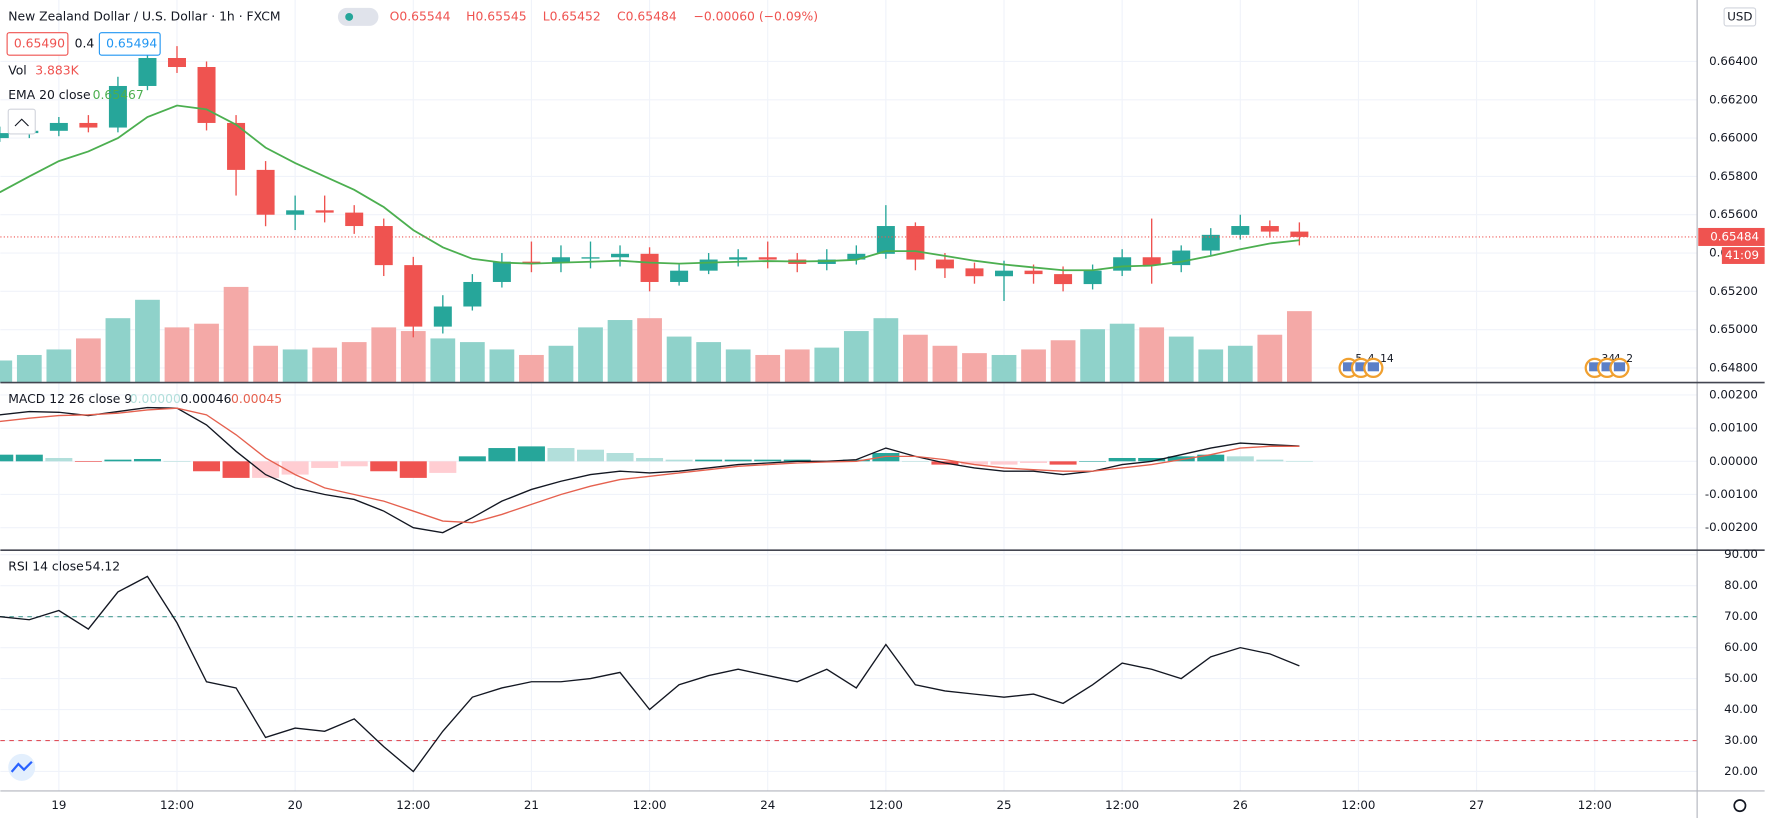 This screenshot has width=1765, height=818. Describe the element at coordinates (1387, 358) in the screenshot. I see `event-label: 14` at that location.